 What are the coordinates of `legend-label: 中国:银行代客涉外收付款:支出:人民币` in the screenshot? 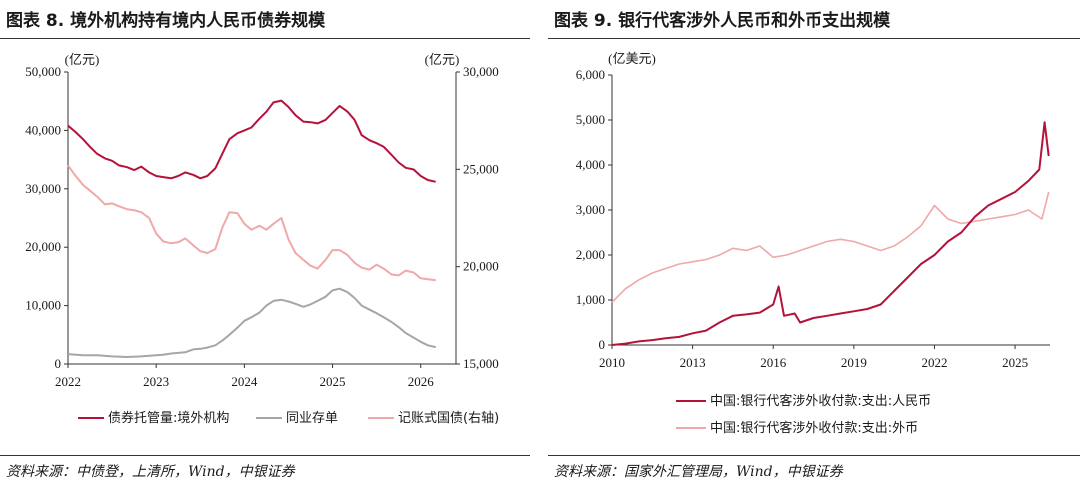 It's located at (820, 401).